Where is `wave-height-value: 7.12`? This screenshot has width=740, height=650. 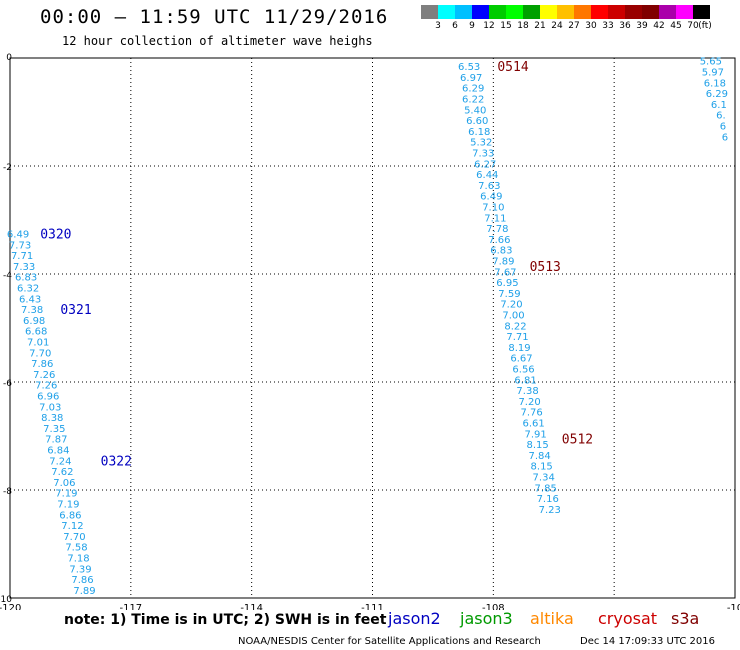 wave-height-value: 7.12 is located at coordinates (72, 526).